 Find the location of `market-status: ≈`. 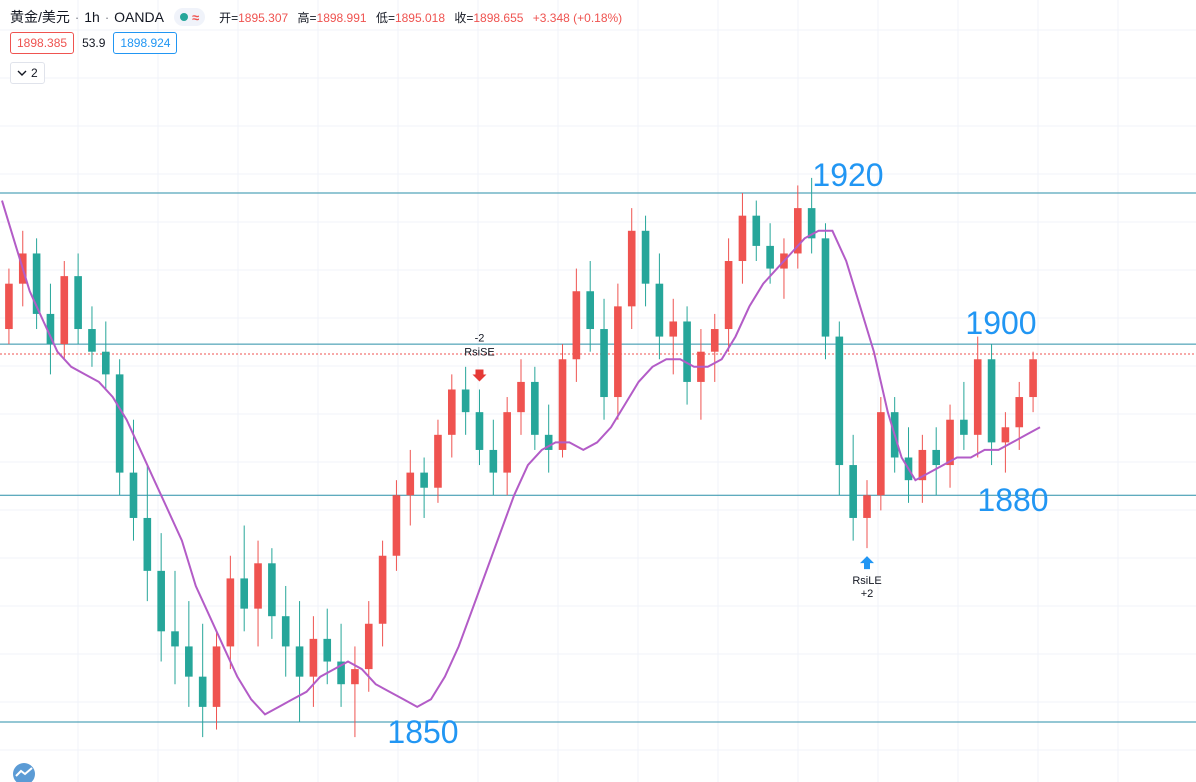

market-status: ≈ is located at coordinates (189, 17).